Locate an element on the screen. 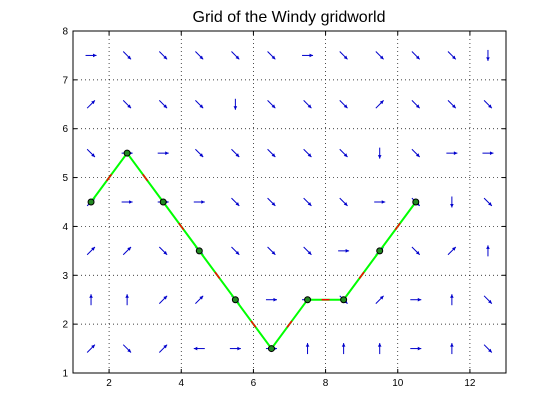 The height and width of the screenshot is (420, 560). y-tick-label: 6 is located at coordinates (65, 129).